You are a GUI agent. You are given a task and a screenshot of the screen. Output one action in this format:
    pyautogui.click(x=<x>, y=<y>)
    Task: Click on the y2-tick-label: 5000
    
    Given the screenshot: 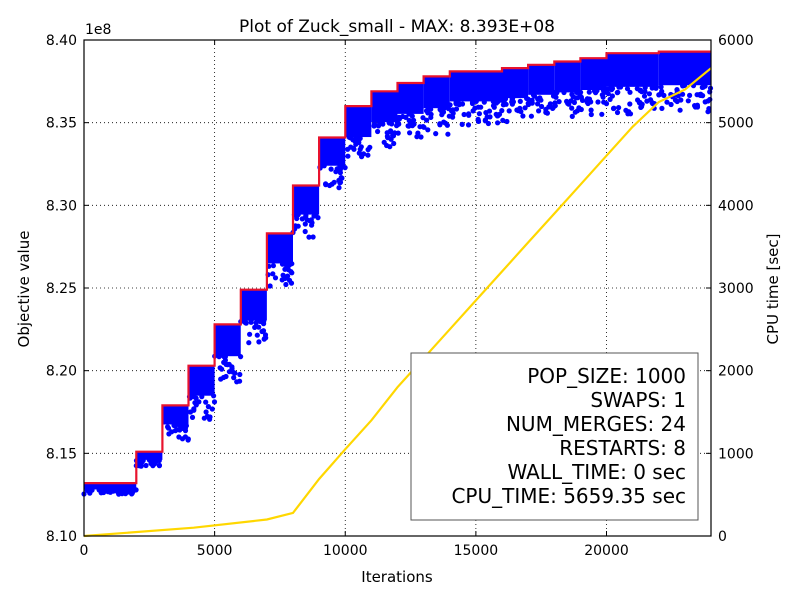 What is the action you would take?
    pyautogui.click(x=736, y=124)
    